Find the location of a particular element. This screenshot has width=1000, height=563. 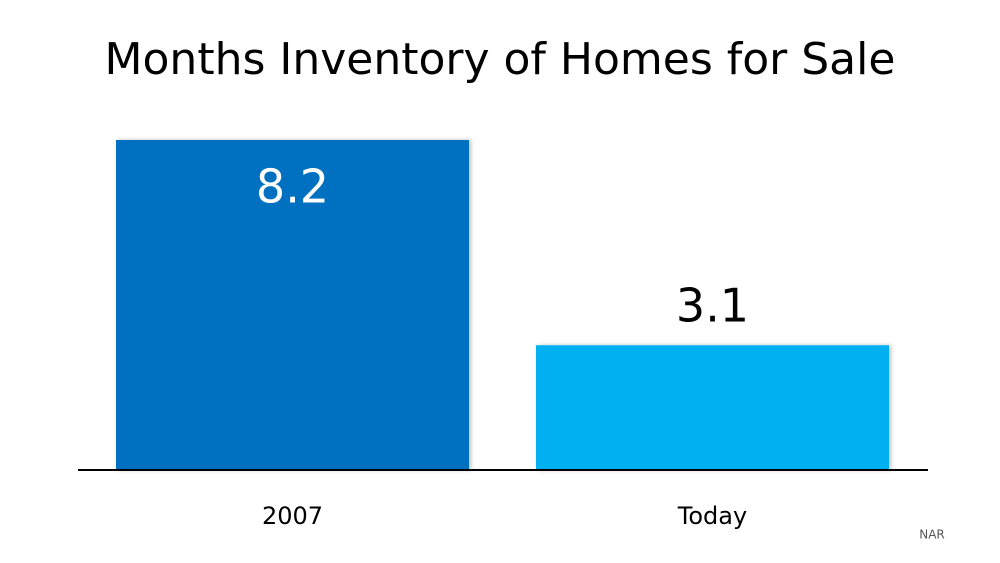

x-tick-label: 2007 is located at coordinates (292, 516).